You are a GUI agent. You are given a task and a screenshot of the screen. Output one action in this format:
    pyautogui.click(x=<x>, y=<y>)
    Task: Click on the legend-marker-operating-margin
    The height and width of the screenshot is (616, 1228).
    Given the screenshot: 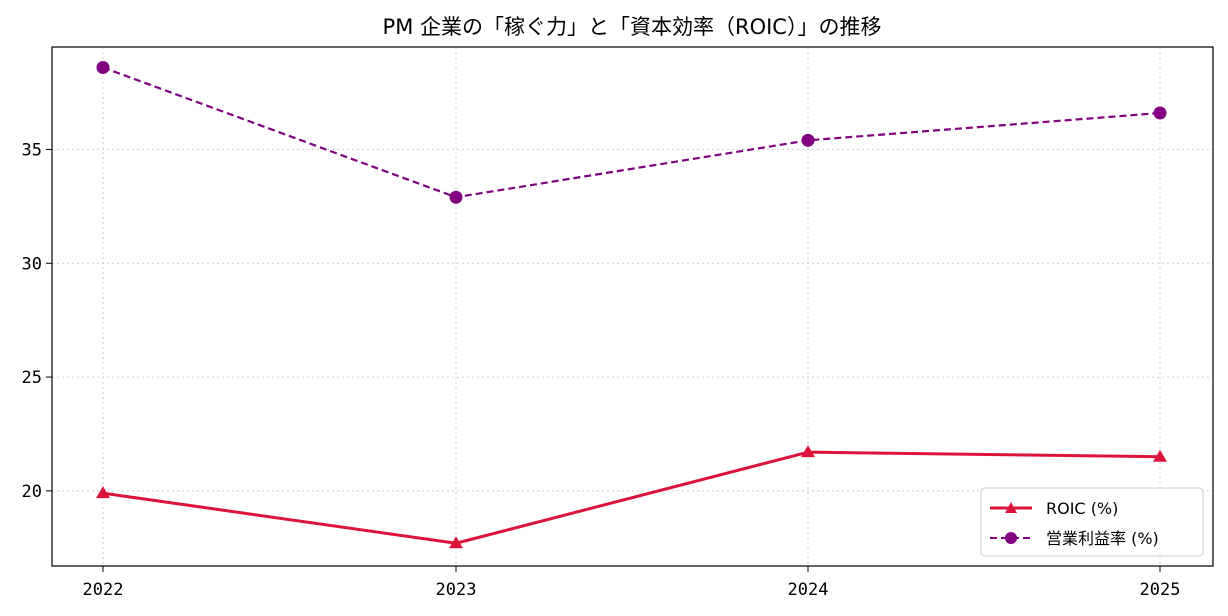 What is the action you would take?
    pyautogui.click(x=1011, y=538)
    